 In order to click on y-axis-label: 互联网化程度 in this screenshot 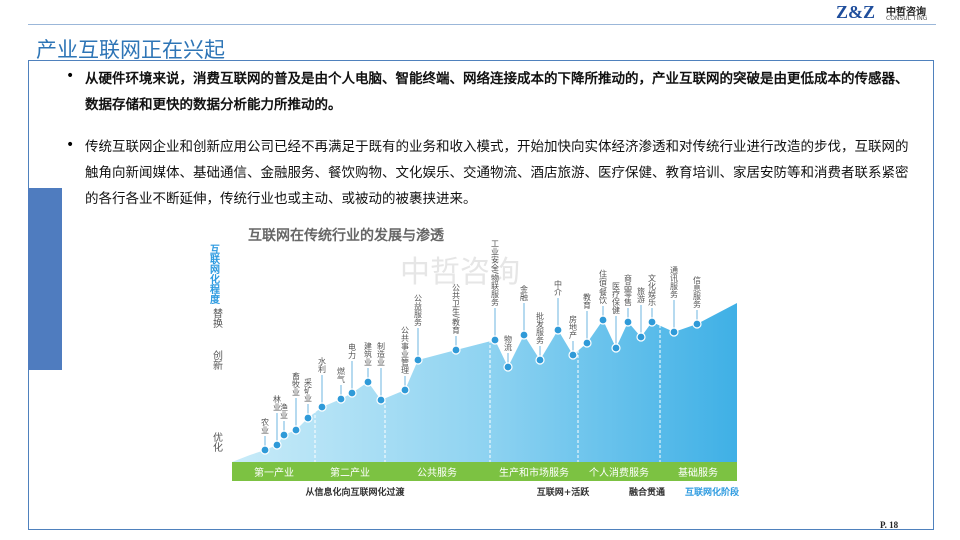, I will do `click(214, 274)`.